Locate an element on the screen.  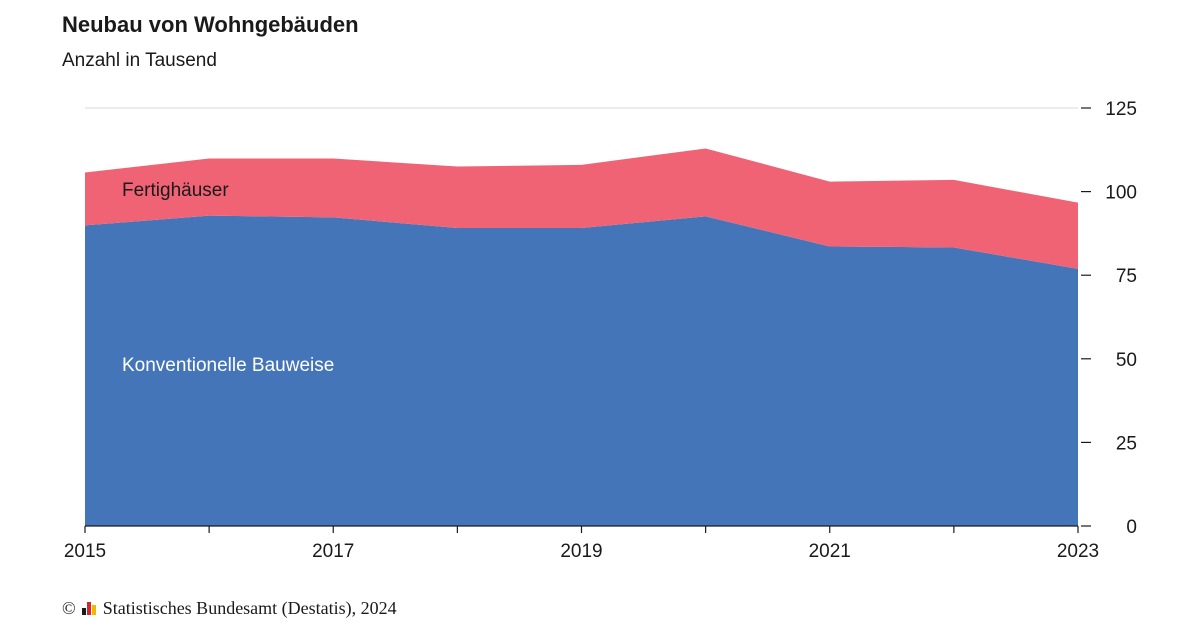
x-tick-label: 2023 is located at coordinates (1078, 551).